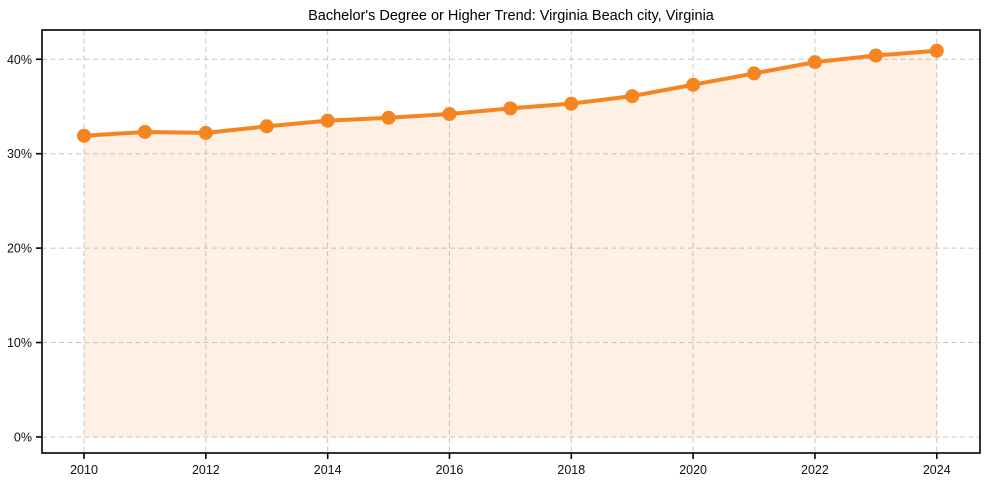 This screenshot has width=989, height=490. I want to click on y-tick-label: 40%, so click(19, 60).